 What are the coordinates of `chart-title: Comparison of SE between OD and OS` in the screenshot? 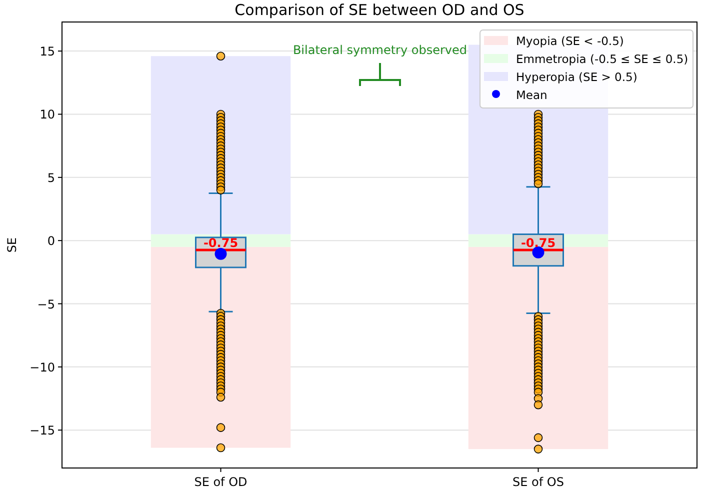 It's located at (379, 10).